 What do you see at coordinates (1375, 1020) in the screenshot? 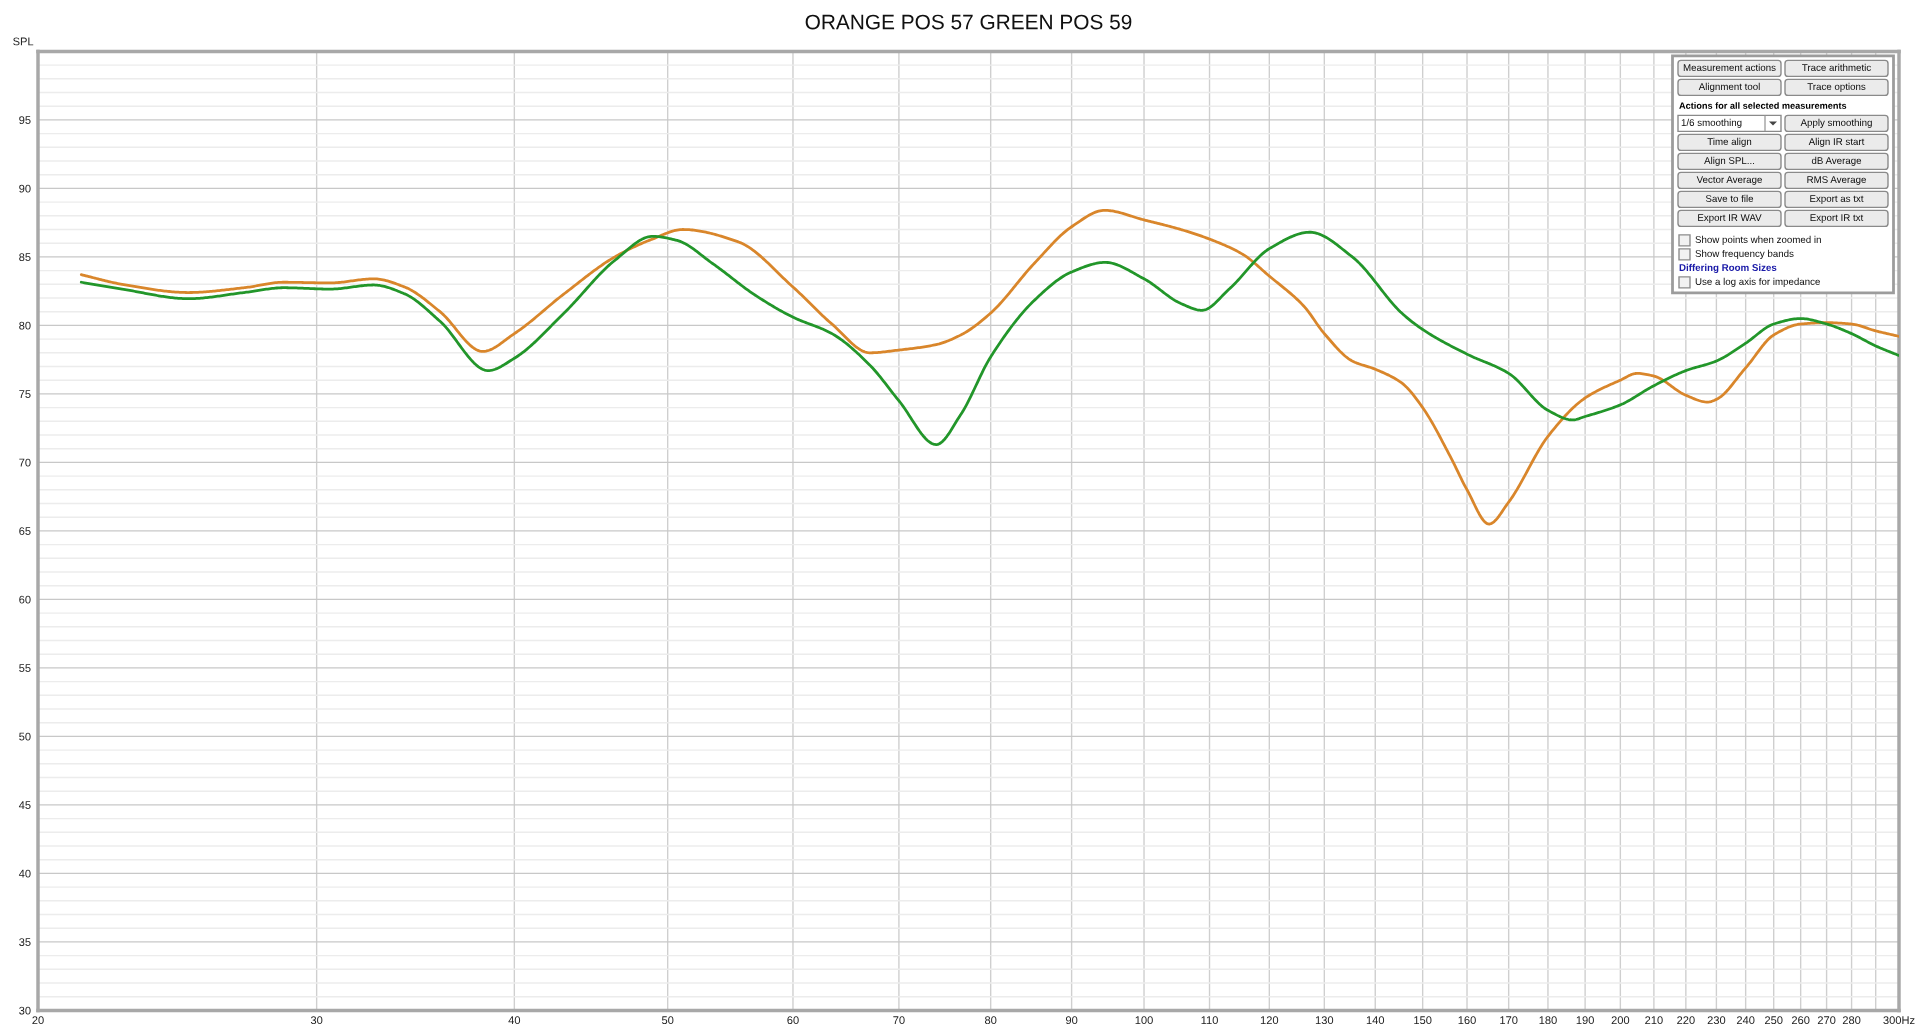
I see `x-tick-label: 140` at bounding box center [1375, 1020].